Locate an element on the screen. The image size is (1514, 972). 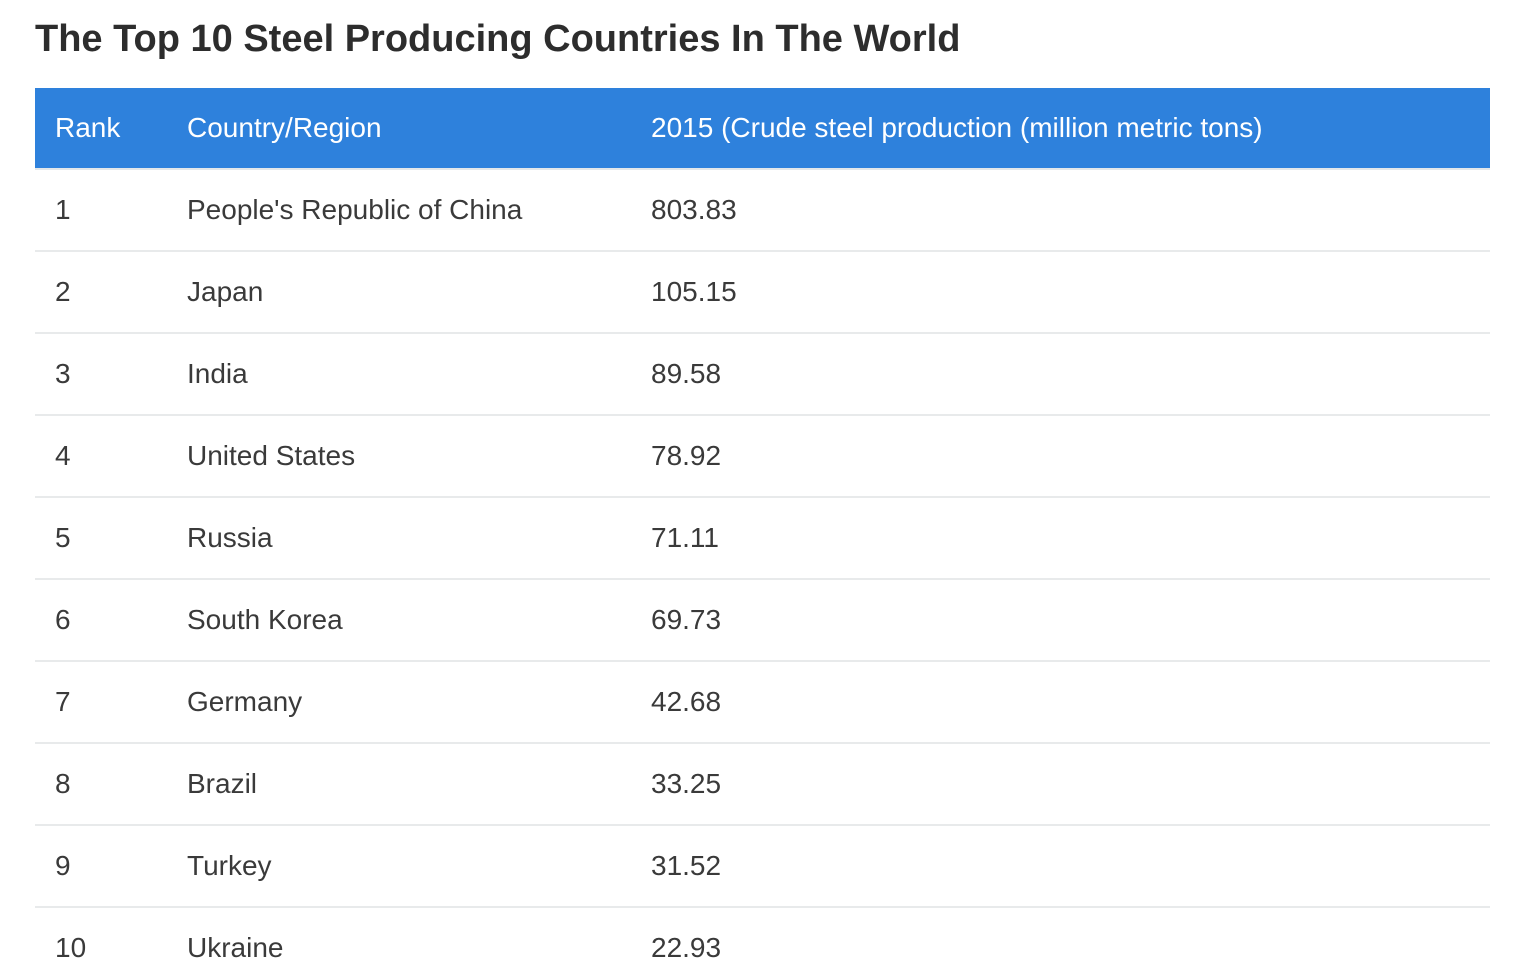
value-cell: 22.93 is located at coordinates (1070, 939).